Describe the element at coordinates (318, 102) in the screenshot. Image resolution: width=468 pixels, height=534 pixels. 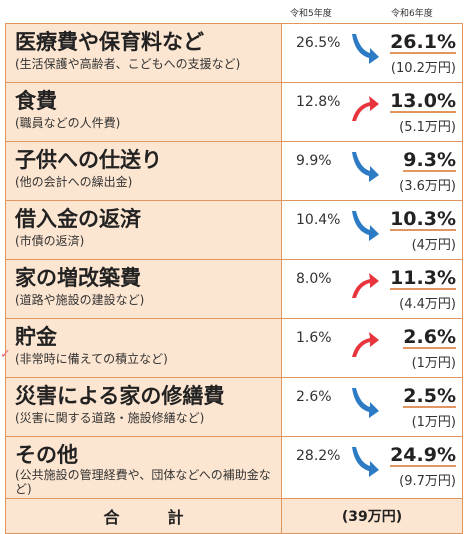
I see `prev-percentage: 12.8%` at that location.